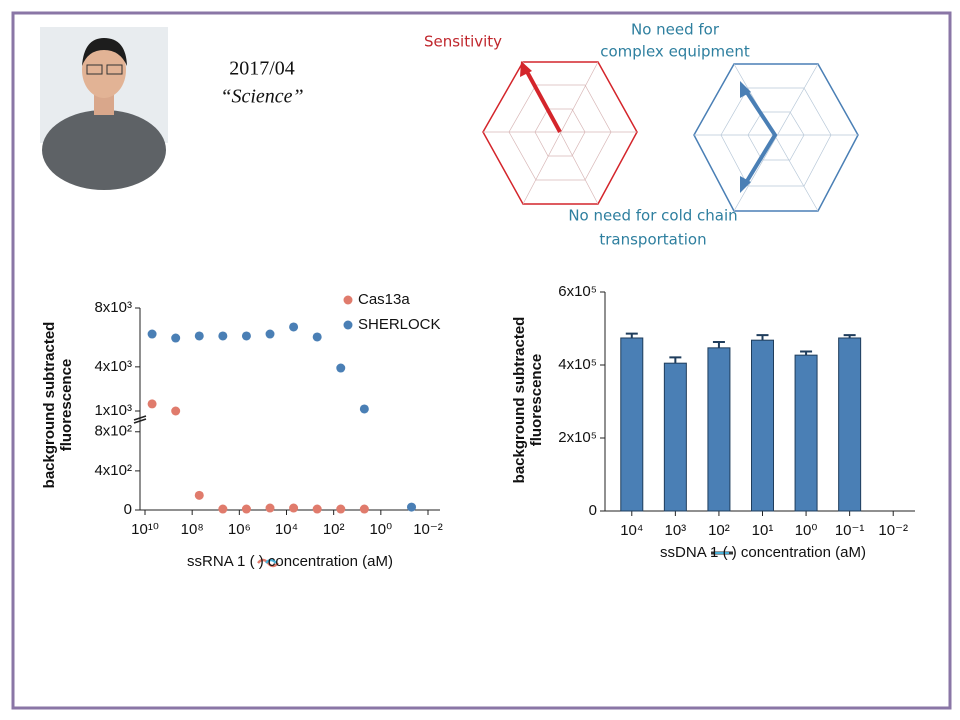  Describe the element at coordinates (113, 307) in the screenshot. I see `y-tick-label: 8x10³` at that location.